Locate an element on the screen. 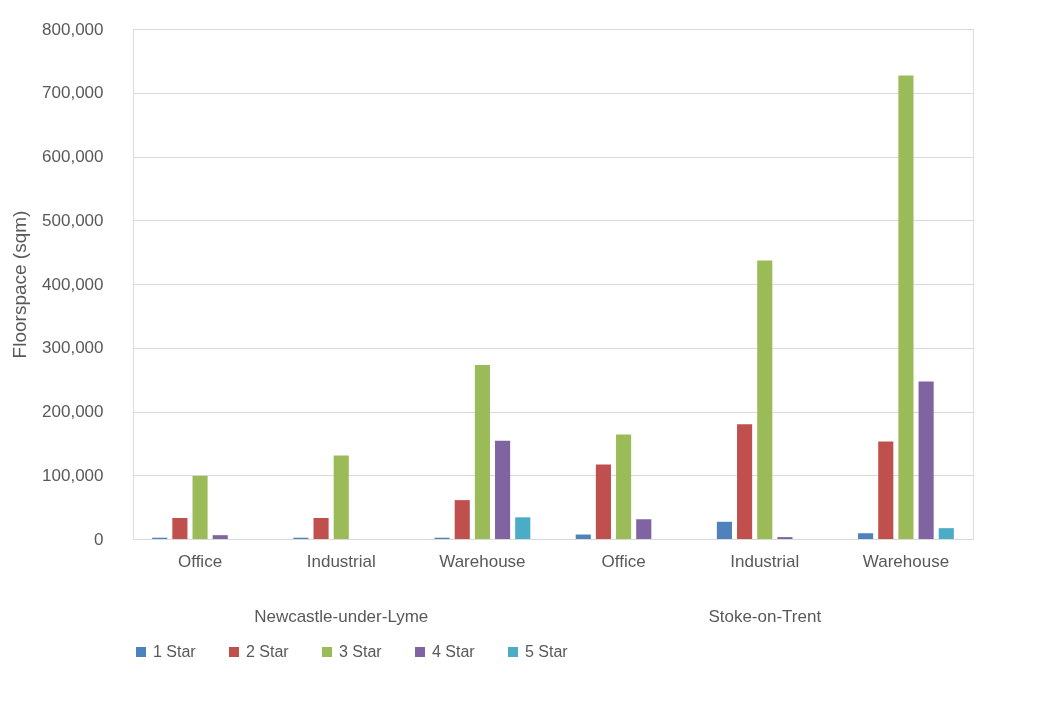 The height and width of the screenshot is (707, 1037). legend-label: 2 Star is located at coordinates (268, 651).